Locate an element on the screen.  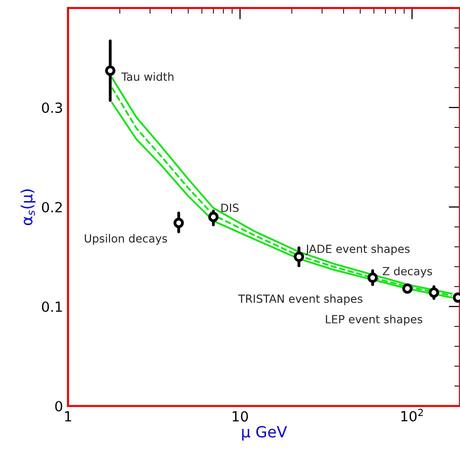
y-axis-title: α$_{s}$(μ) is located at coordinates (28, 207).